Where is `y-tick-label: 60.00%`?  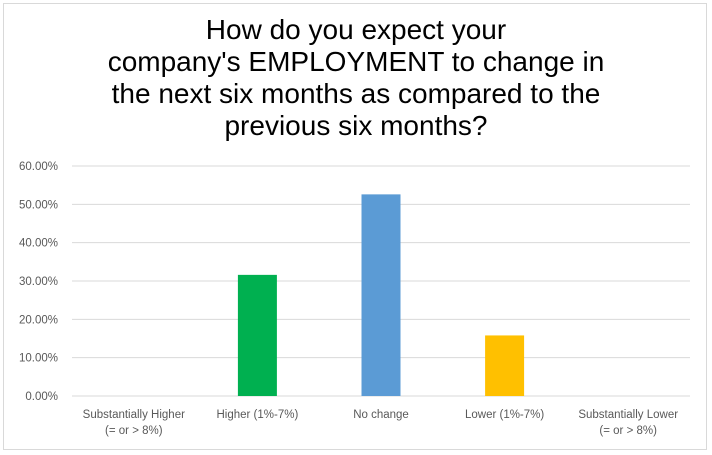 y-tick-label: 60.00% is located at coordinates (38, 167).